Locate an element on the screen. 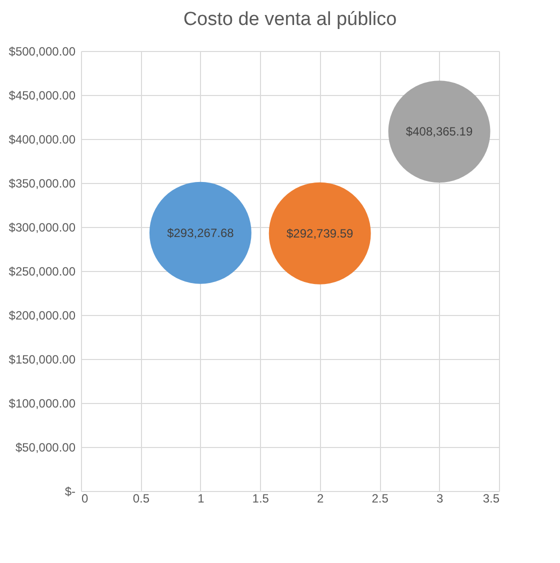 The height and width of the screenshot is (563, 560). x-tick-label: 1.5 is located at coordinates (261, 499).